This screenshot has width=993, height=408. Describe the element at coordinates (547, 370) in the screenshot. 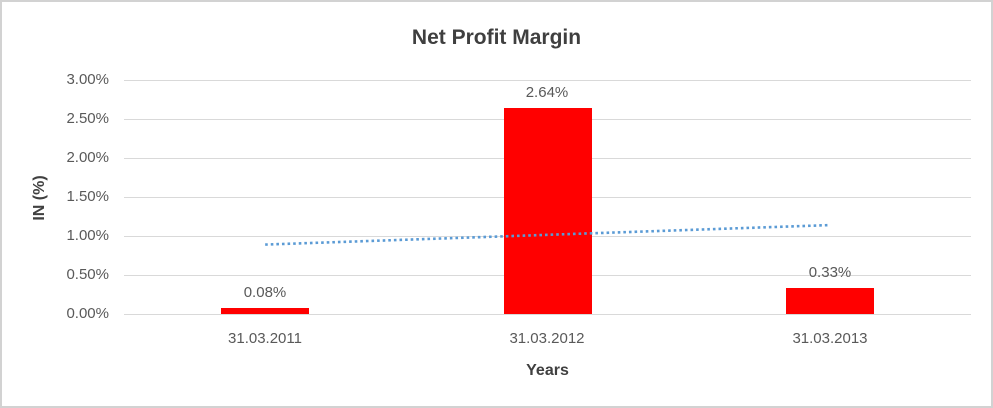

I see `x-axis-title: Years` at that location.